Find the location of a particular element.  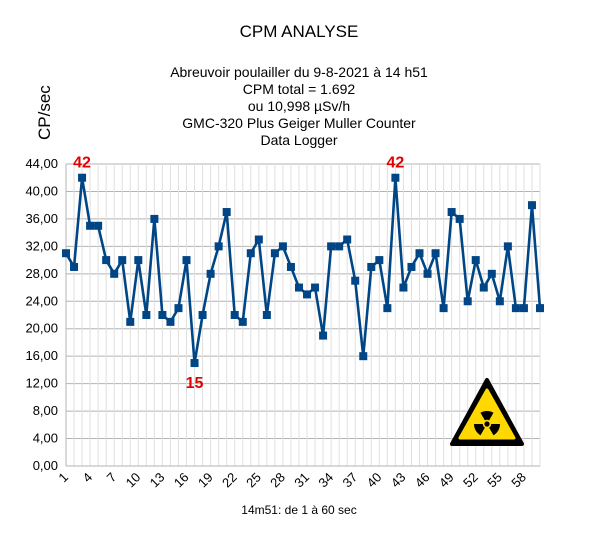

y-tick-label: 44,00 is located at coordinates (41, 163).